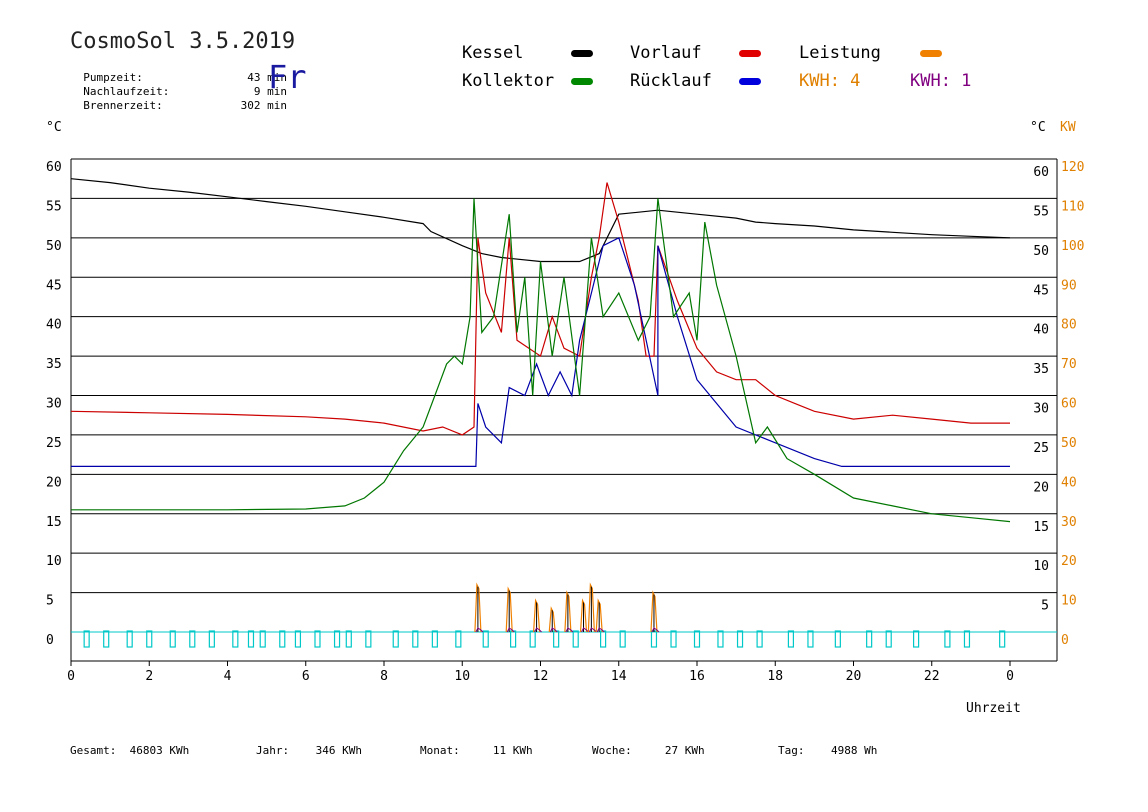  I want to click on y-left-tick-label: 50, so click(54, 246).